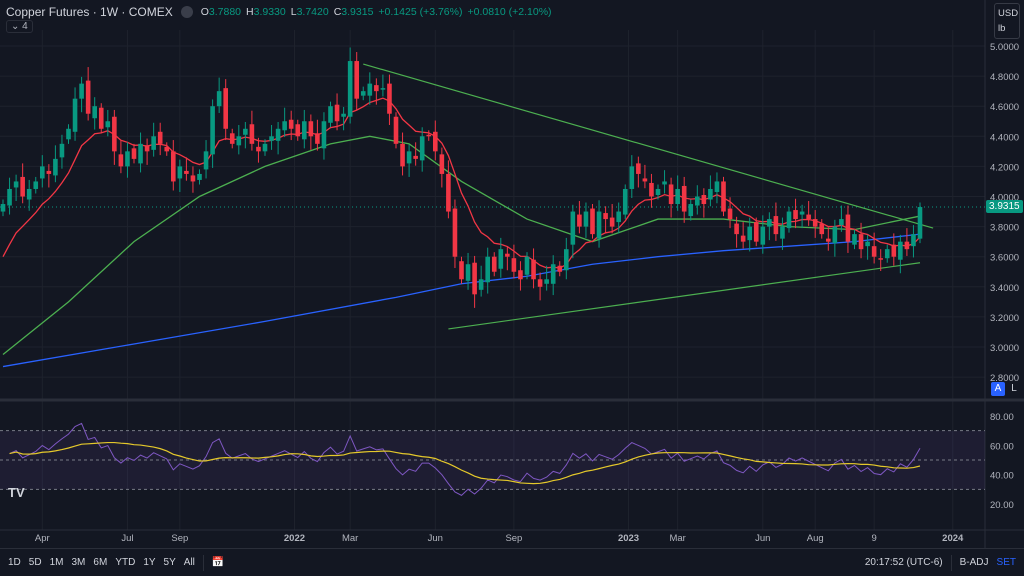 This screenshot has height=576, width=1024. What do you see at coordinates (1007, 21) in the screenshot?
I see `currency-unit-selector: USD lb` at bounding box center [1007, 21].